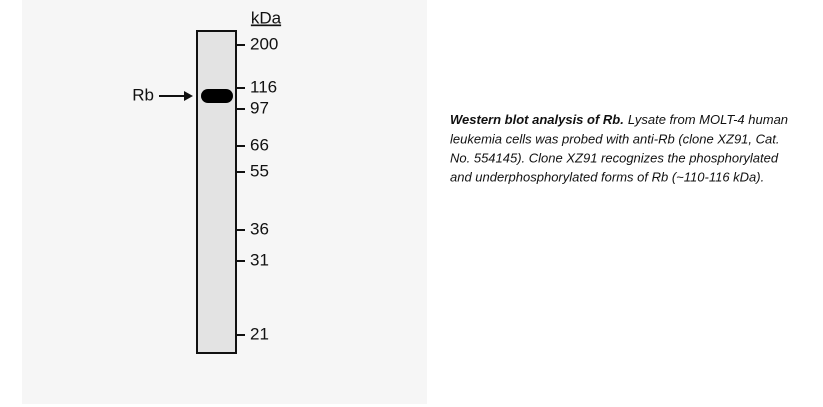  Describe the element at coordinates (259, 333) in the screenshot. I see `marker-label: 21` at that location.